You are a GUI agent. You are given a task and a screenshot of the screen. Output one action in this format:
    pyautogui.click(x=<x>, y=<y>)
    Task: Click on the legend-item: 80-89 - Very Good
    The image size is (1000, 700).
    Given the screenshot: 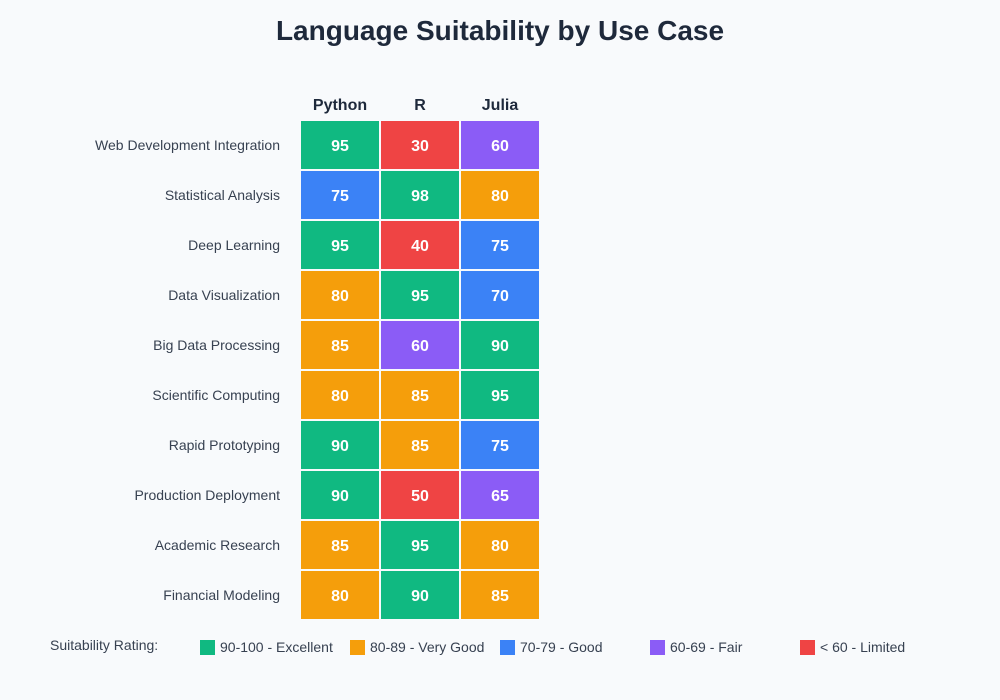 What is the action you would take?
    pyautogui.click(x=417, y=647)
    